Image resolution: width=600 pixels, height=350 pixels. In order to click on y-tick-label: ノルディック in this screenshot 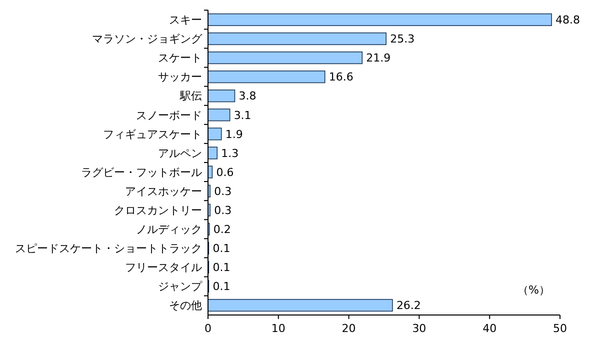, I will do `click(169, 229)`.